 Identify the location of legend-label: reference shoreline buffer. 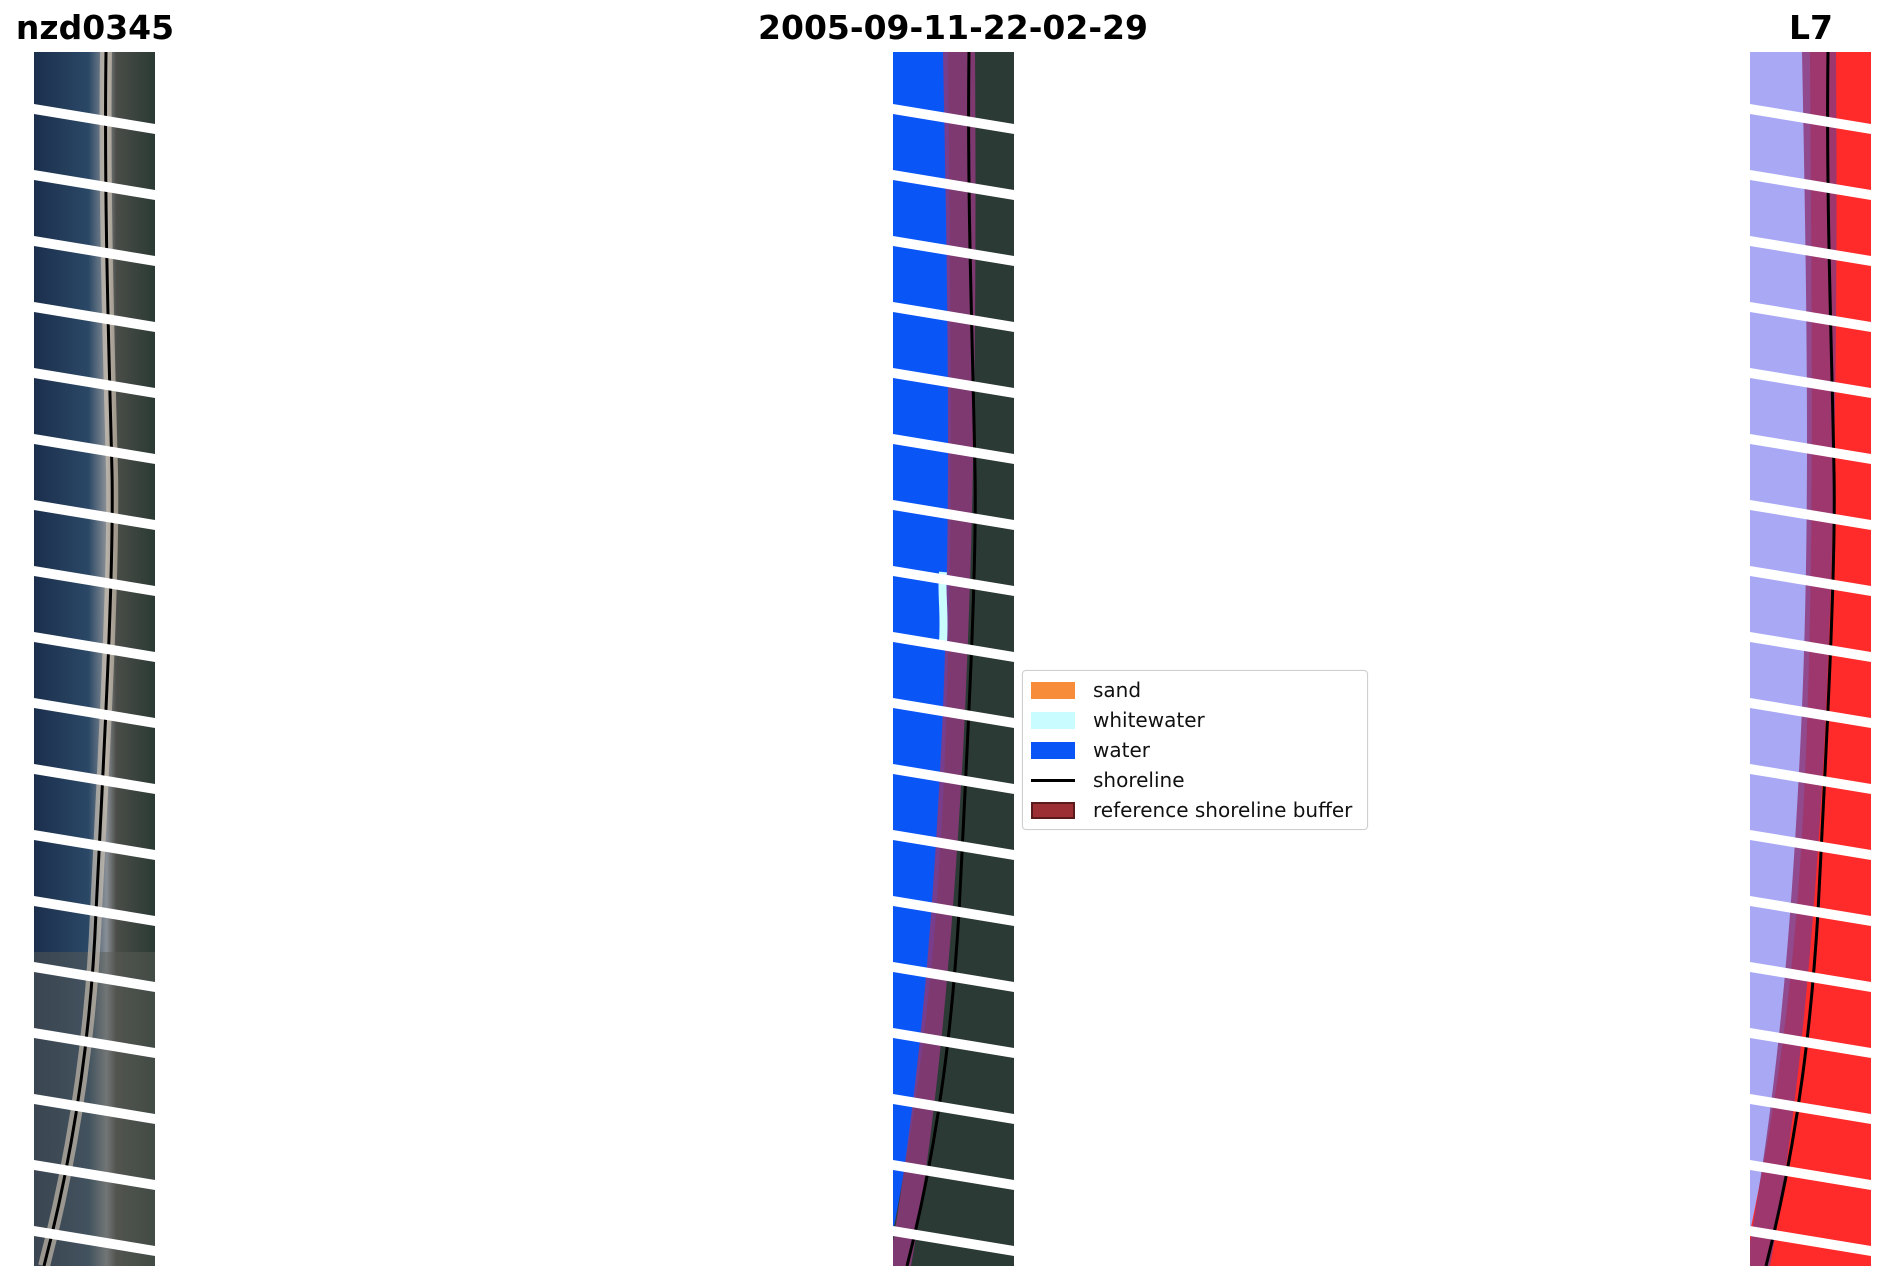
(1223, 810).